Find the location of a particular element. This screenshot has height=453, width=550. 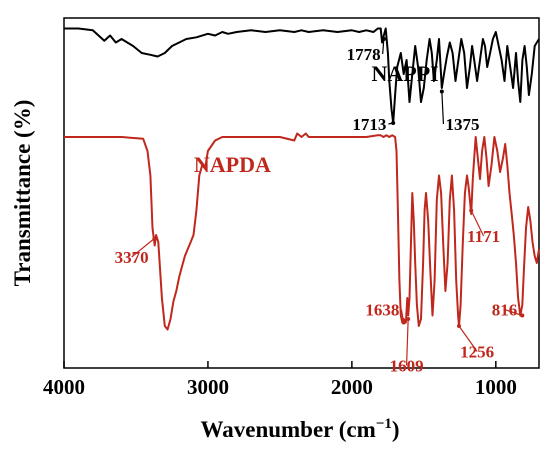

y-axis-title: Transmittance (%) is located at coordinates (22, 193).